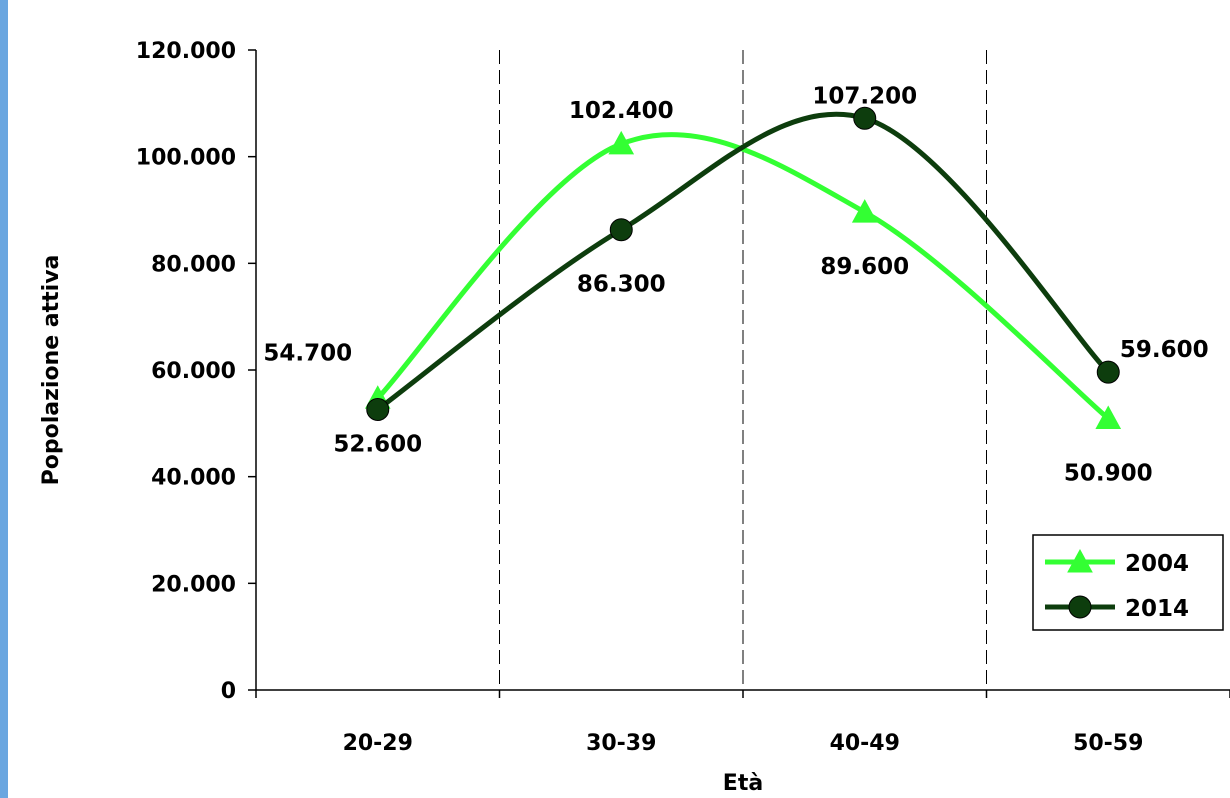  I want to click on y-tick-label: 120.000, so click(186, 51).